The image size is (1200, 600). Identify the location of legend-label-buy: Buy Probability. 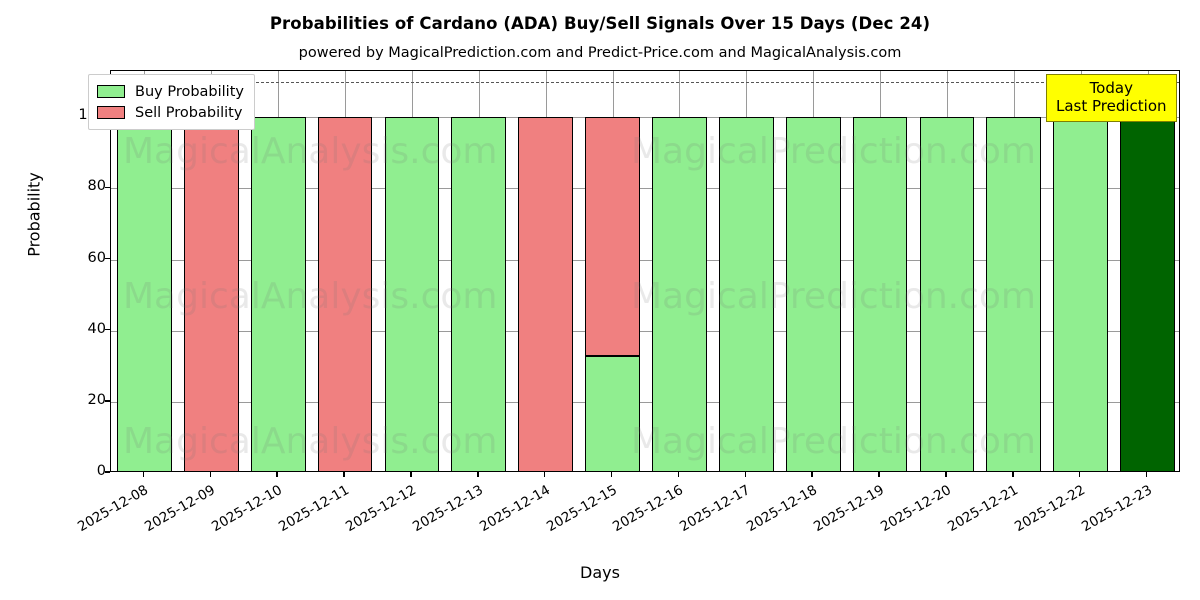
(189, 91).